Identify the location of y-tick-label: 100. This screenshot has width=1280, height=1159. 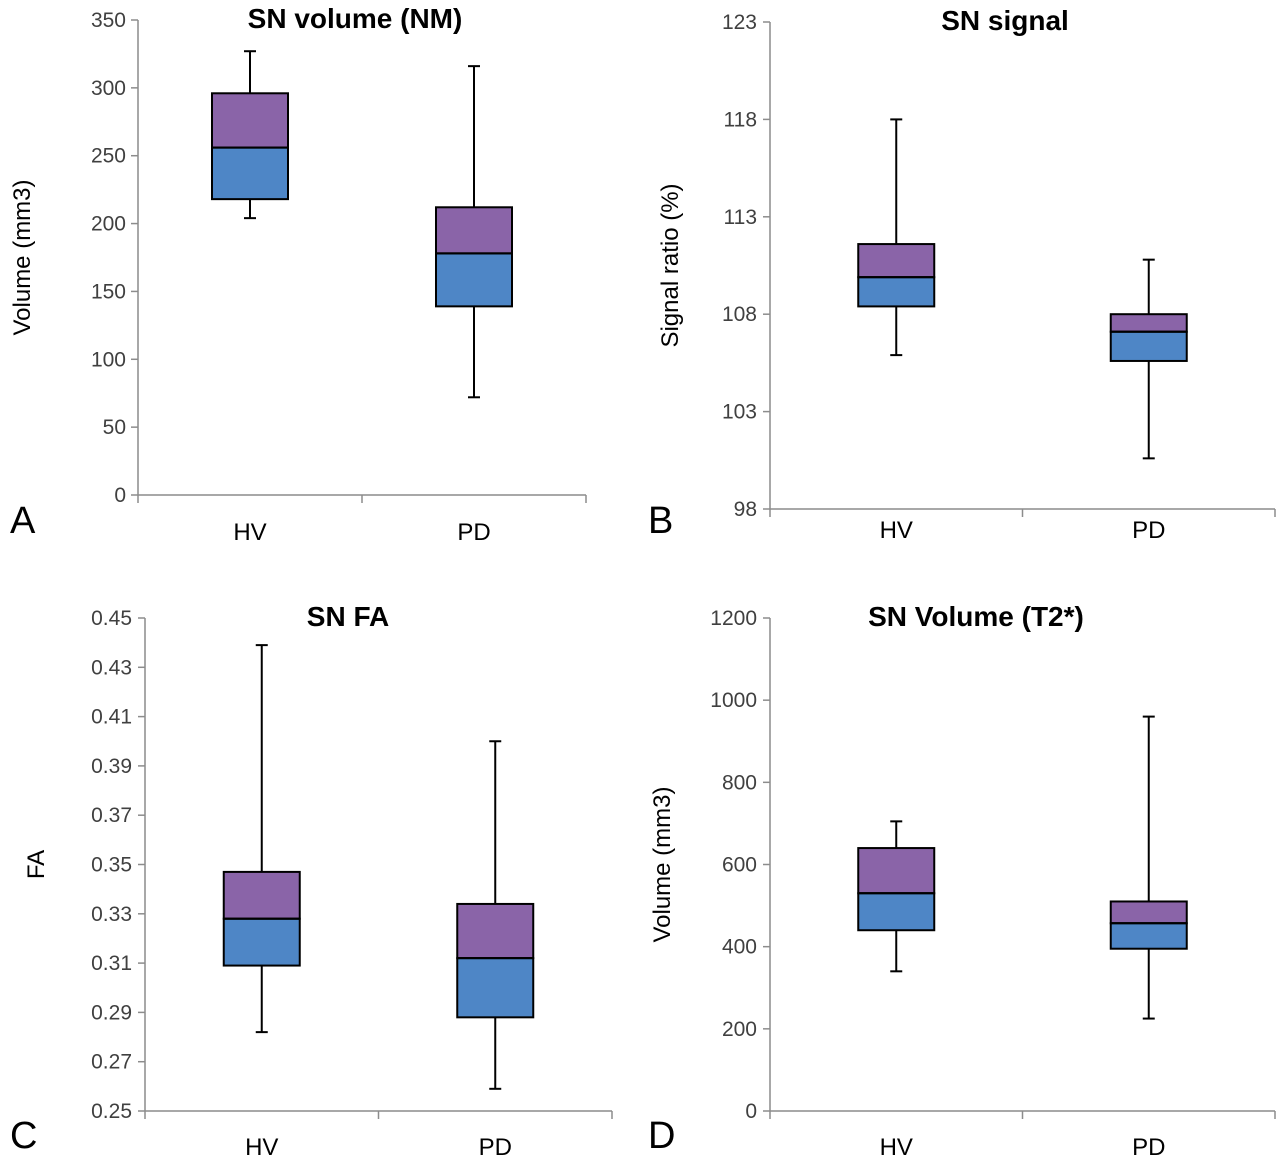
(108, 359).